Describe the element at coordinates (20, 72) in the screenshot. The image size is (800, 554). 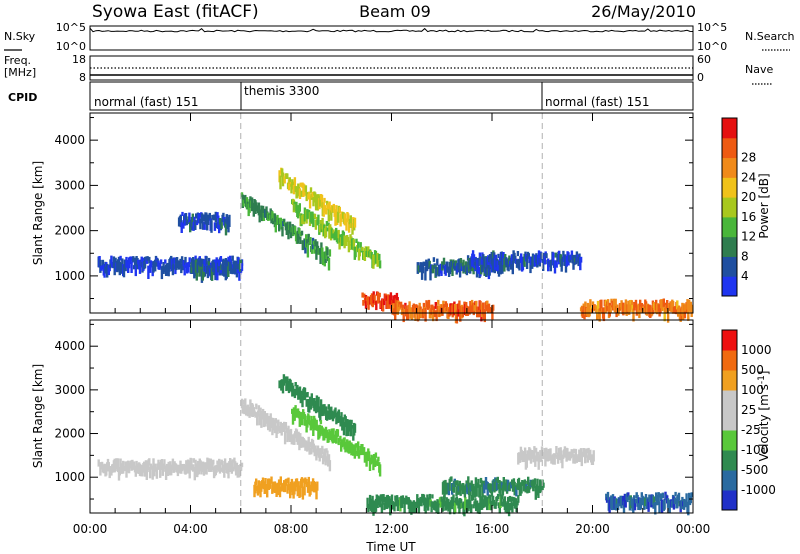
I see `freq-unit: [MHz]` at that location.